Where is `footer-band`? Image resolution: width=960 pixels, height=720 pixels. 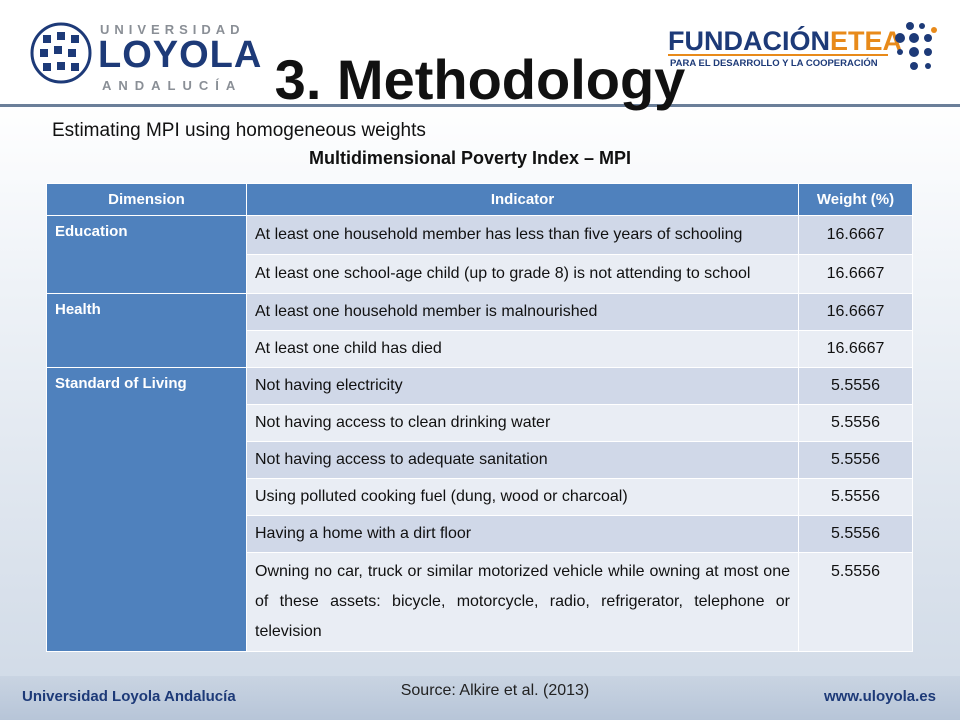 footer-band is located at coordinates (480, 698).